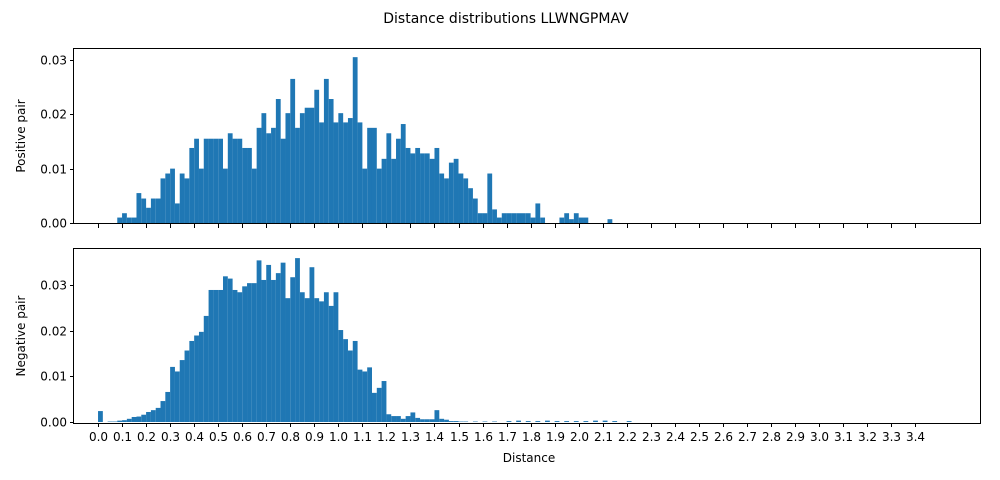  Describe the element at coordinates (434, 437) in the screenshot. I see `negative-xtick-label-14: 1.4` at that location.